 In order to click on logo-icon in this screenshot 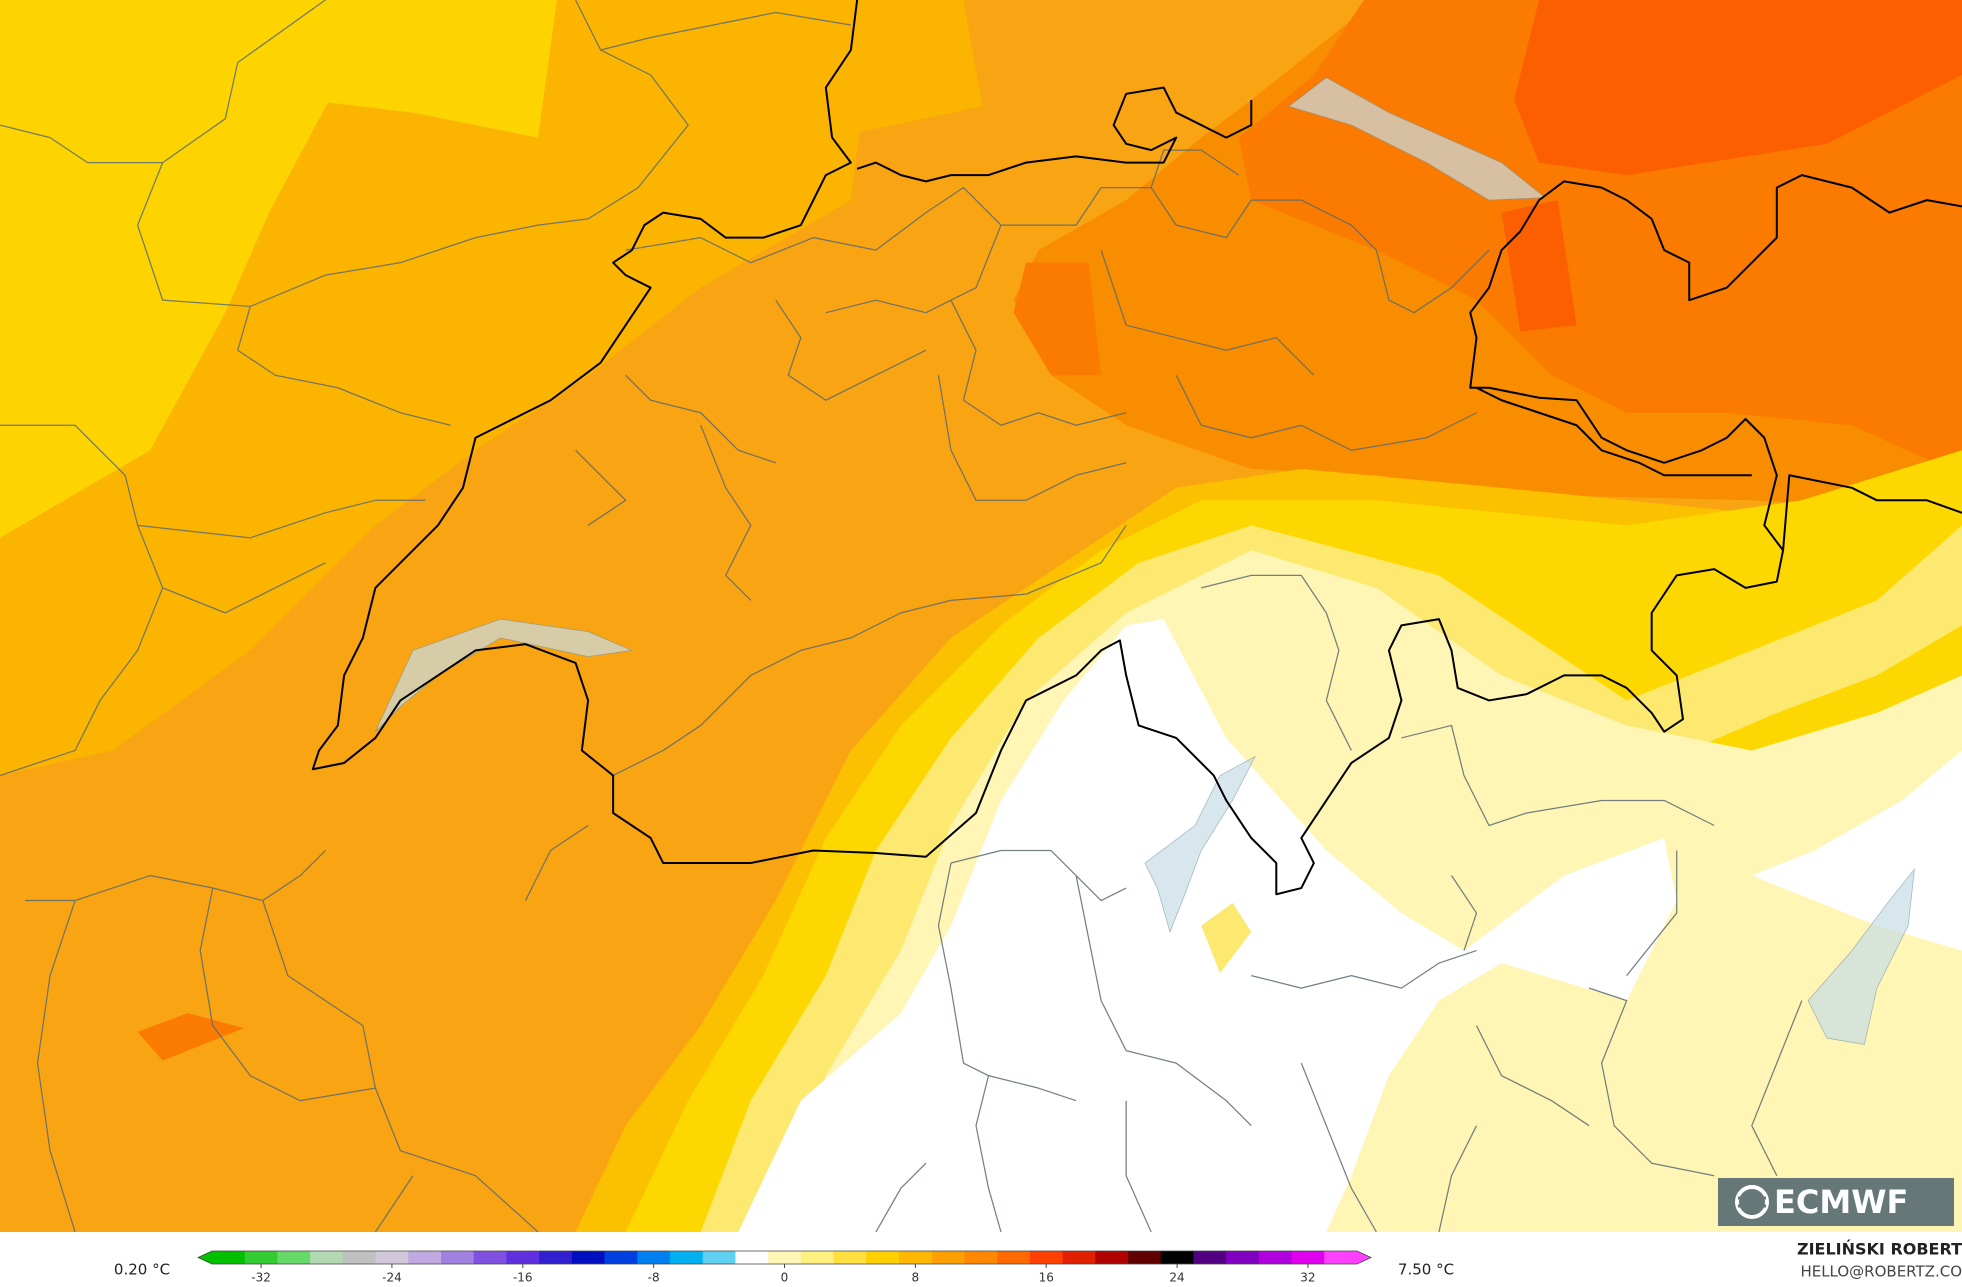, I will do `click(1752, 1202)`.